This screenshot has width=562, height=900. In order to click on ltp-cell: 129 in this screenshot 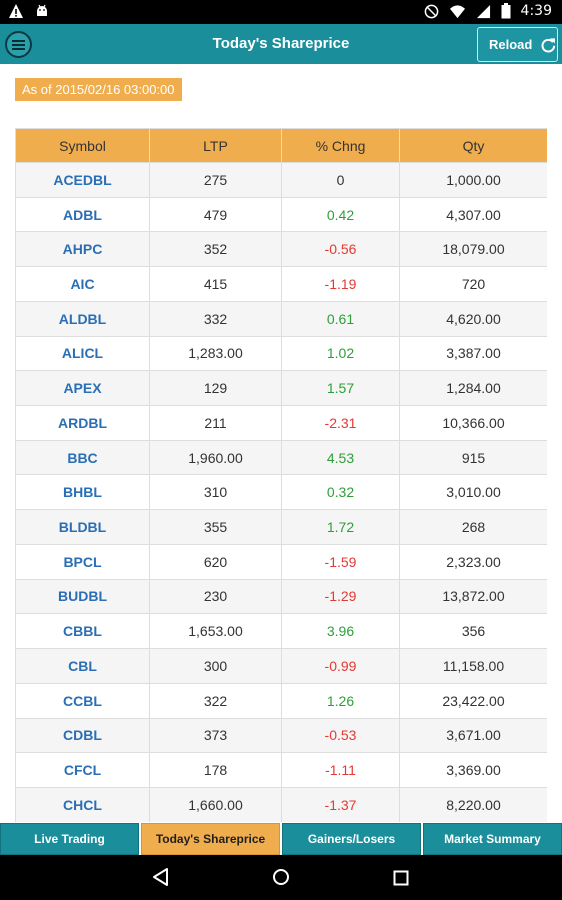, I will do `click(215, 388)`.